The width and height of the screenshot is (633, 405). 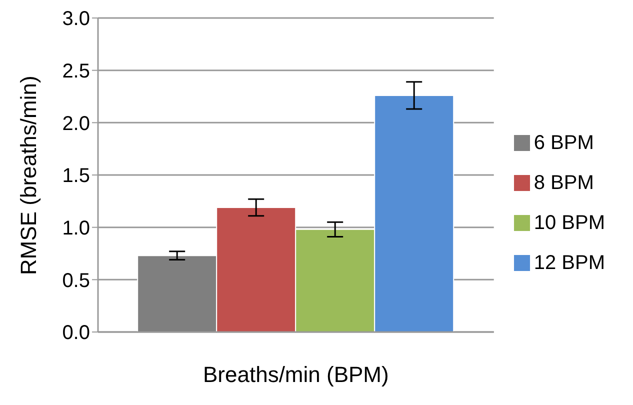 What do you see at coordinates (564, 143) in the screenshot?
I see `legend-label: 6 BPM` at bounding box center [564, 143].